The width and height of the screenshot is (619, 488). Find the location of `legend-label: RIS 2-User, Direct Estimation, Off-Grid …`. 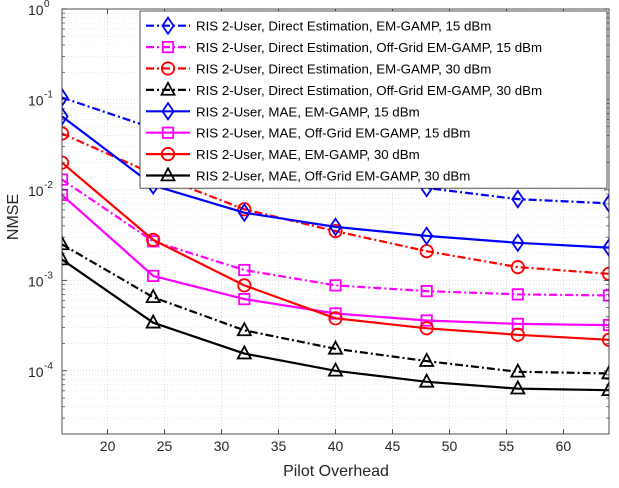

legend-label: RIS 2-User, Direct Estimation, Off-Grid … is located at coordinates (369, 90).